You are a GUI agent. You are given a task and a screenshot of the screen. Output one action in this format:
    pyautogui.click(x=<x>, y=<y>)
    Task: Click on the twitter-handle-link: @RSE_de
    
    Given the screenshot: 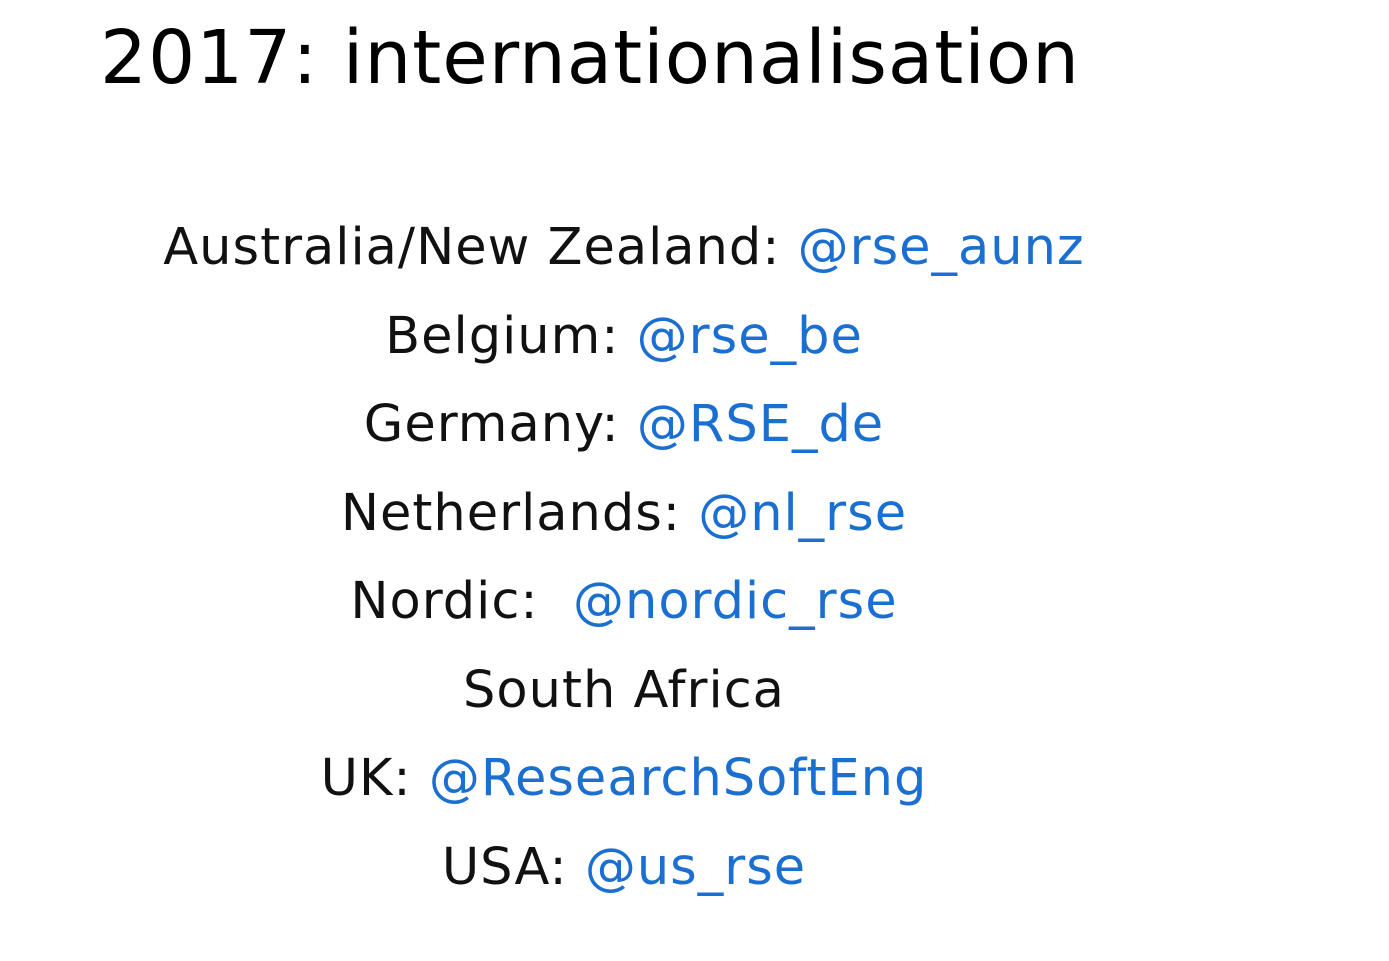 What is the action you would take?
    pyautogui.click(x=760, y=424)
    